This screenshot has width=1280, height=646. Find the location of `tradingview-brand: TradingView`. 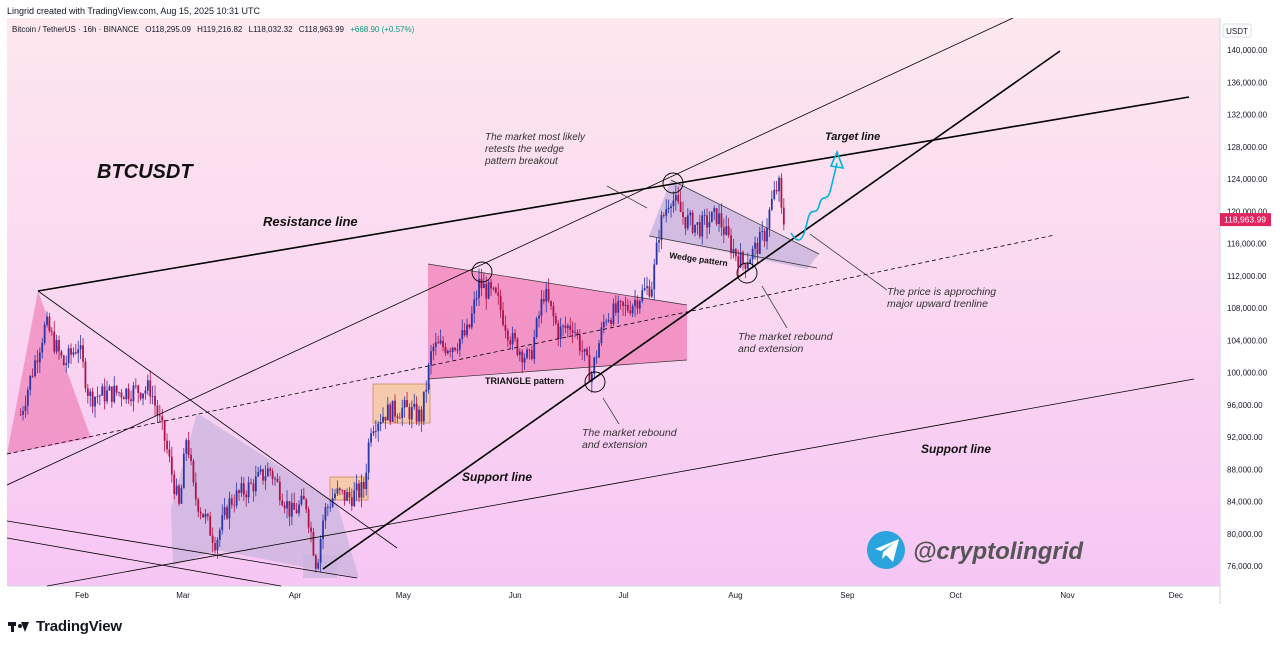

tradingview-brand: TradingView is located at coordinates (79, 626).